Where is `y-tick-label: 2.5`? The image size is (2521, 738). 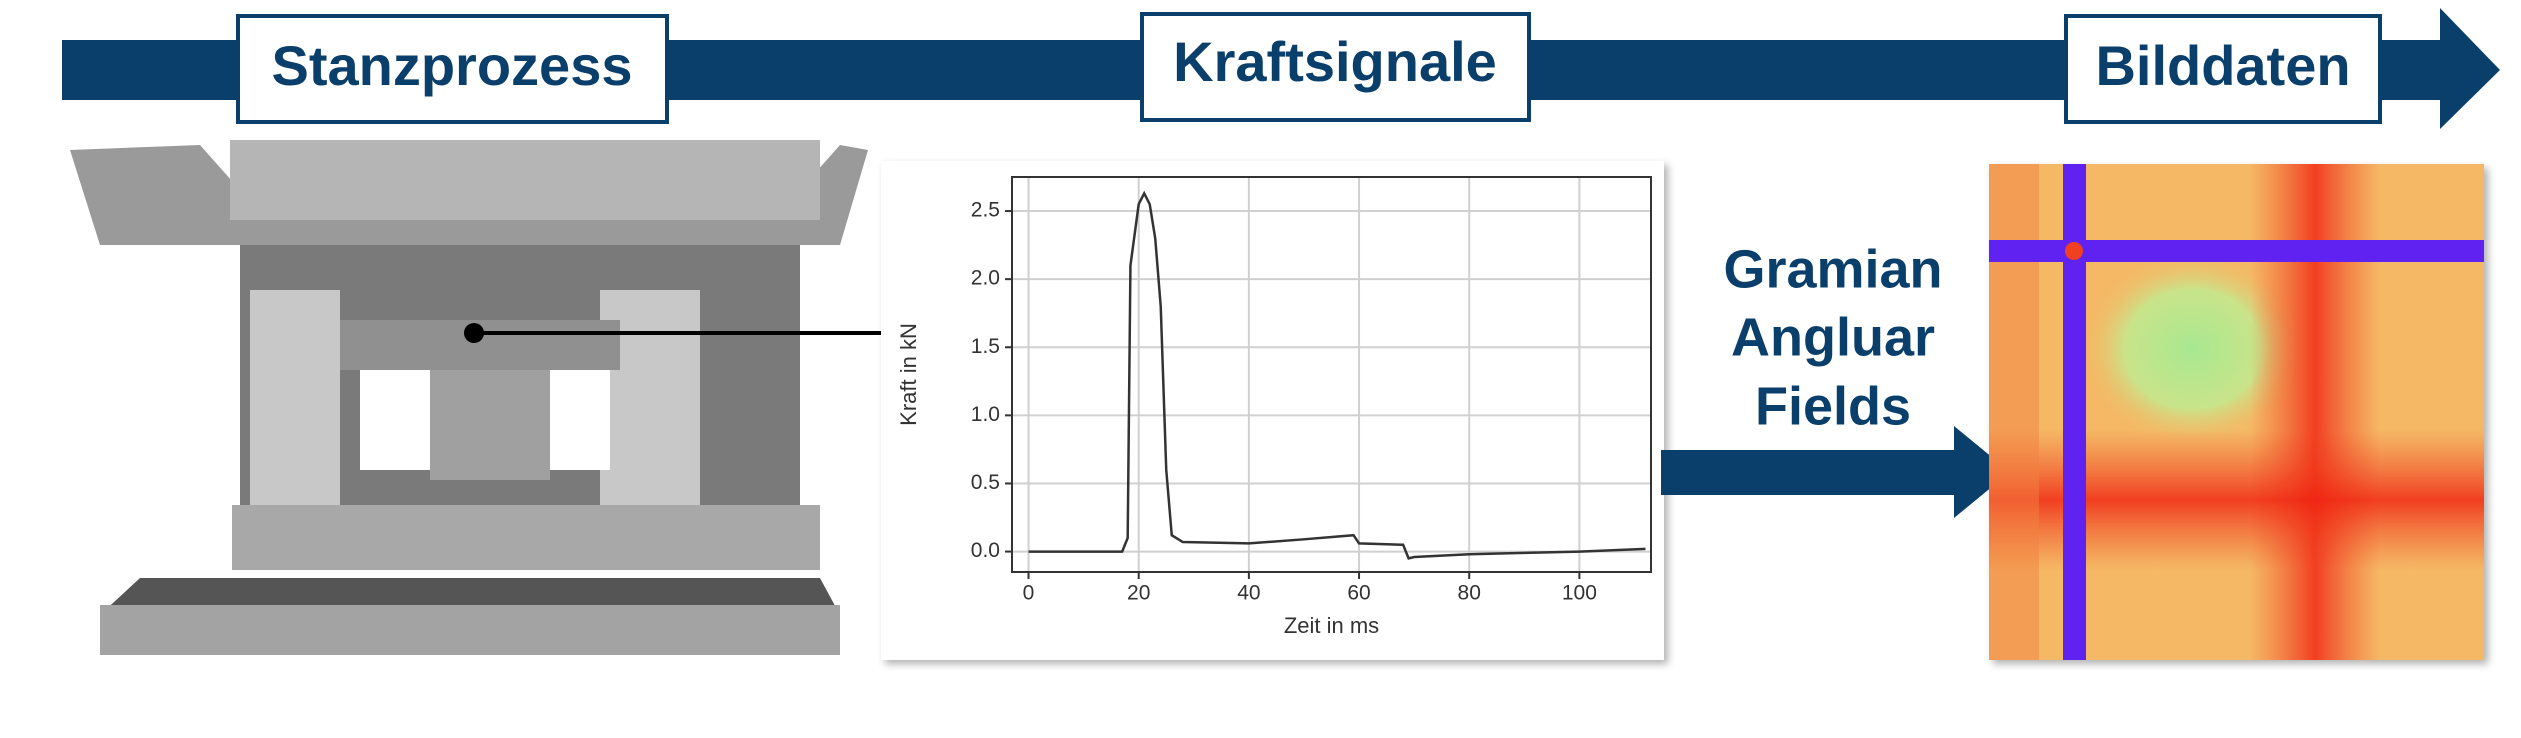
y-tick-label: 2.5 is located at coordinates (985, 210).